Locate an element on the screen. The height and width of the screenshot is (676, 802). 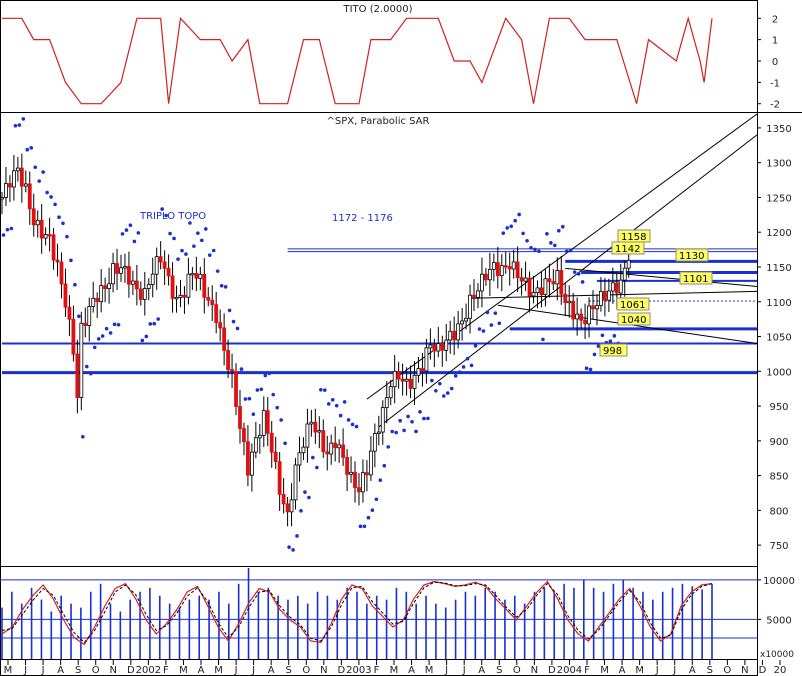
price-tick-label: 1150 is located at coordinates (778, 268).